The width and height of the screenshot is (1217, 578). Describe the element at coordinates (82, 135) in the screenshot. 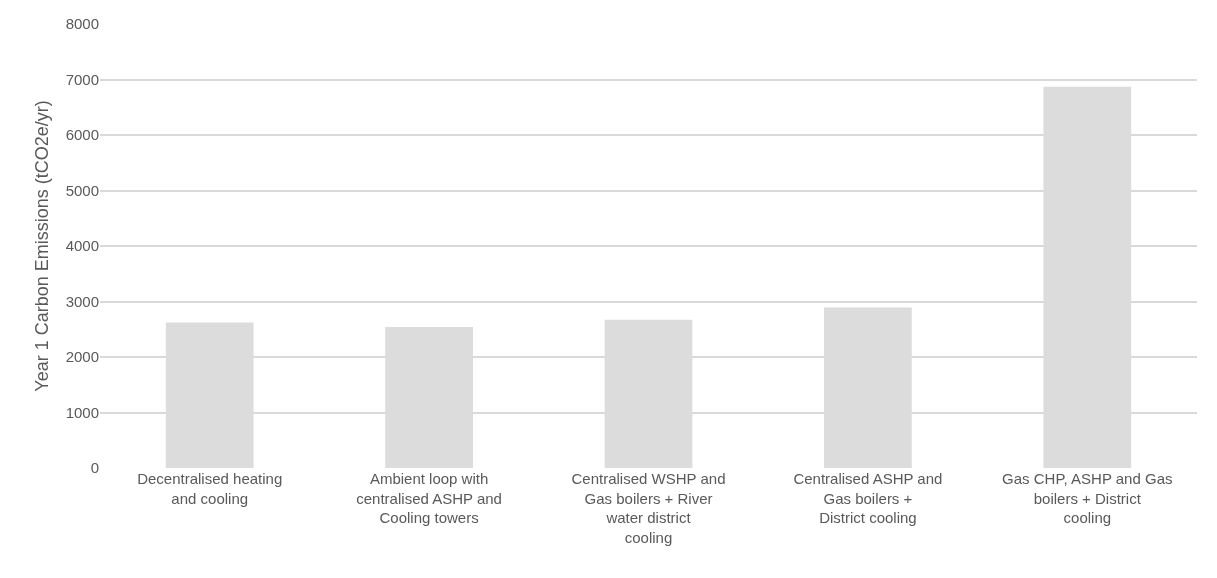

I see `y-tick-label: 6000` at that location.